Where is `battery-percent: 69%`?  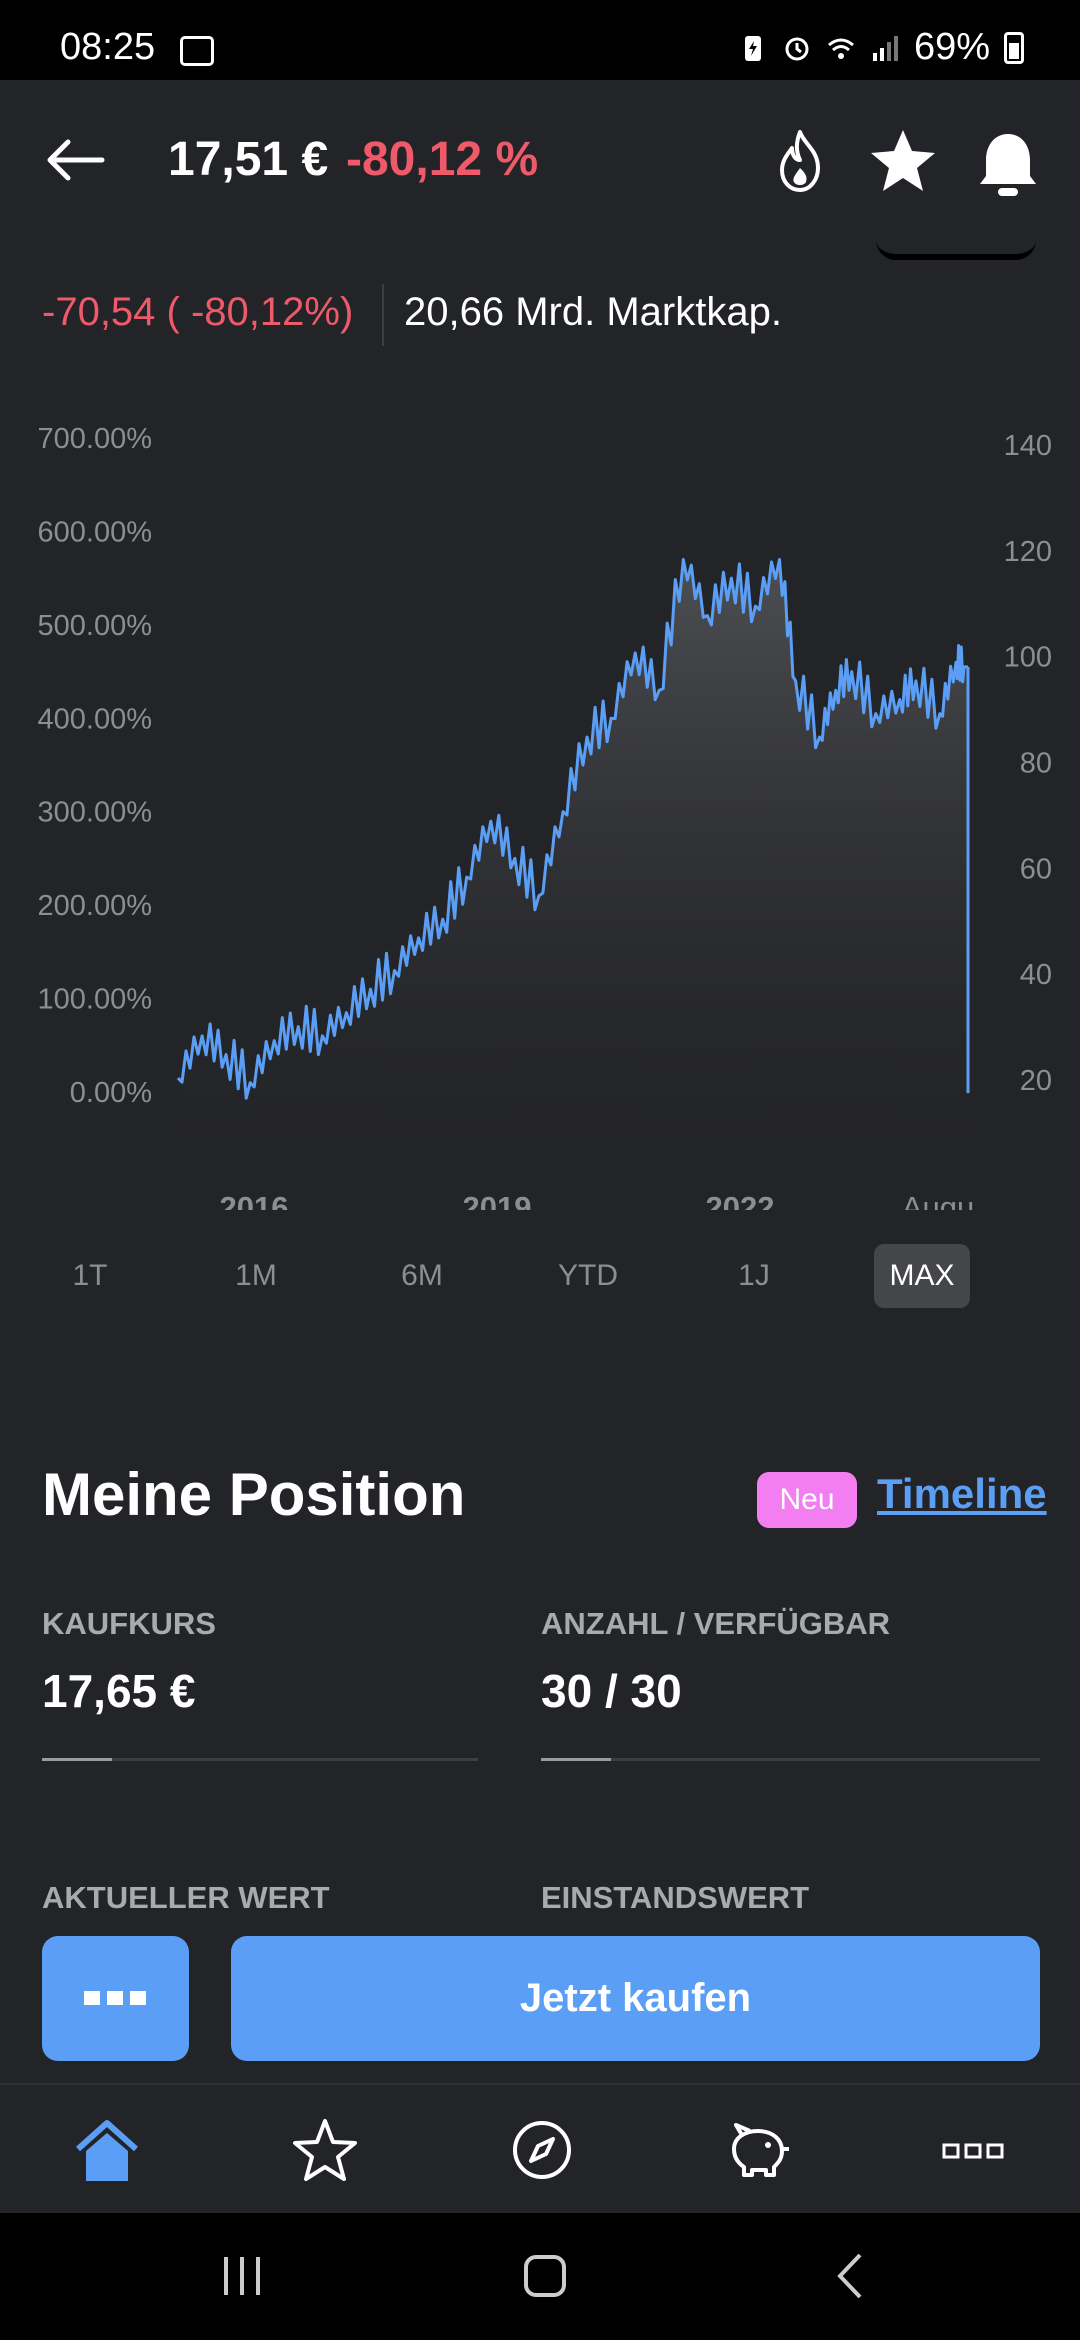 battery-percent: 69% is located at coordinates (951, 47).